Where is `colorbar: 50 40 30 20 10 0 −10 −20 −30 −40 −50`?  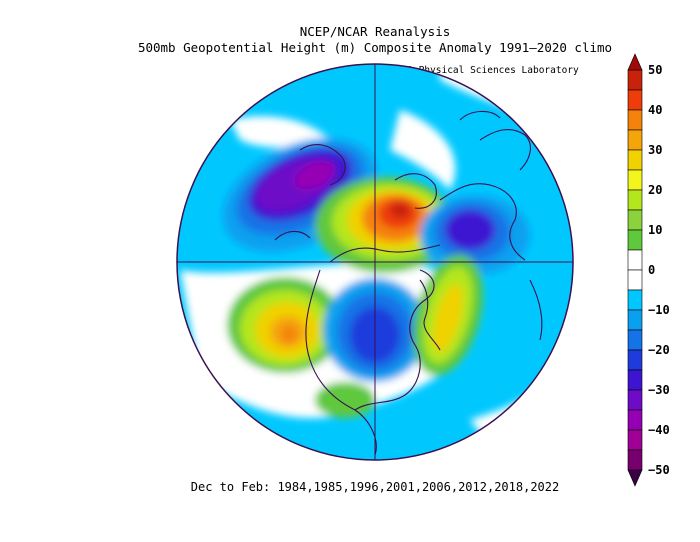
colorbar: 50 40 30 20 10 0 −10 −20 −30 −40 −50 is located at coordinates (648, 270).